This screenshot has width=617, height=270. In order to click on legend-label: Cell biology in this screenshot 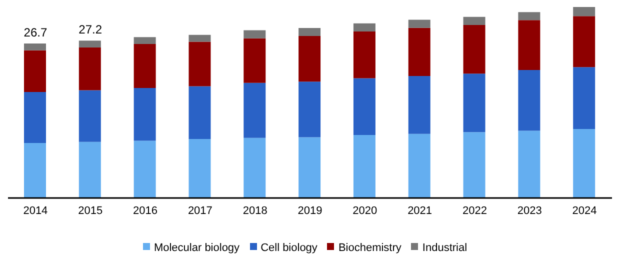, I will do `click(289, 248)`.